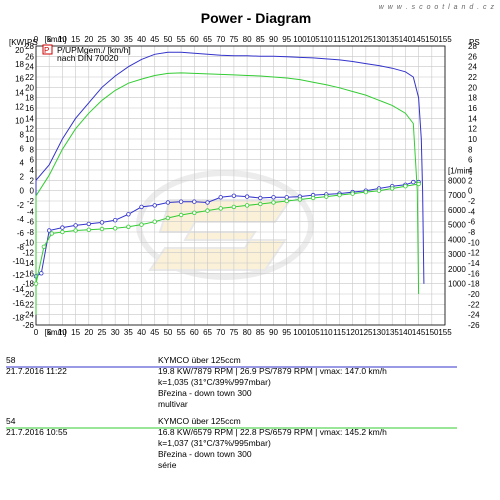 Image resolution: width=500 pixels, height=500 pixels. Describe the element at coordinates (167, 39) in the screenshot. I see `x-tick-label-top: 50` at that location.